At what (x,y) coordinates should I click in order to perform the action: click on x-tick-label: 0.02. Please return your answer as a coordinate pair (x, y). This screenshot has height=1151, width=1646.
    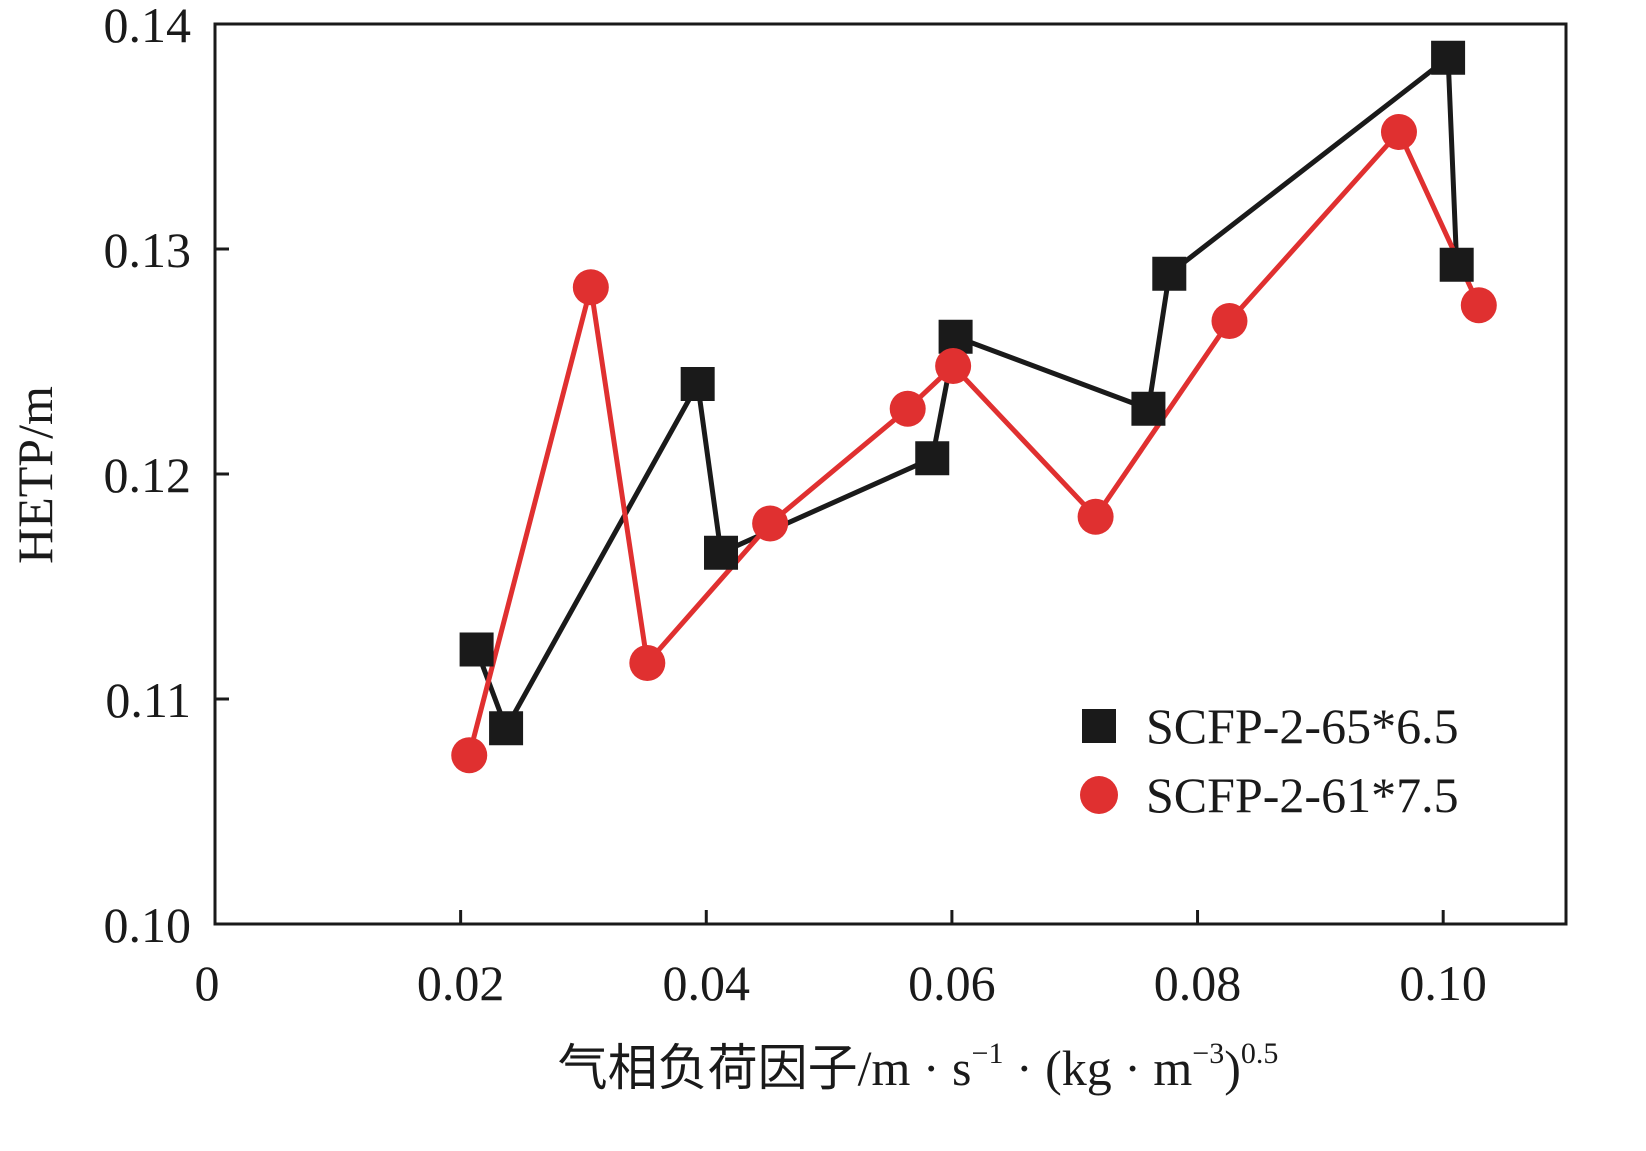
    Looking at the image, I should click on (461, 983).